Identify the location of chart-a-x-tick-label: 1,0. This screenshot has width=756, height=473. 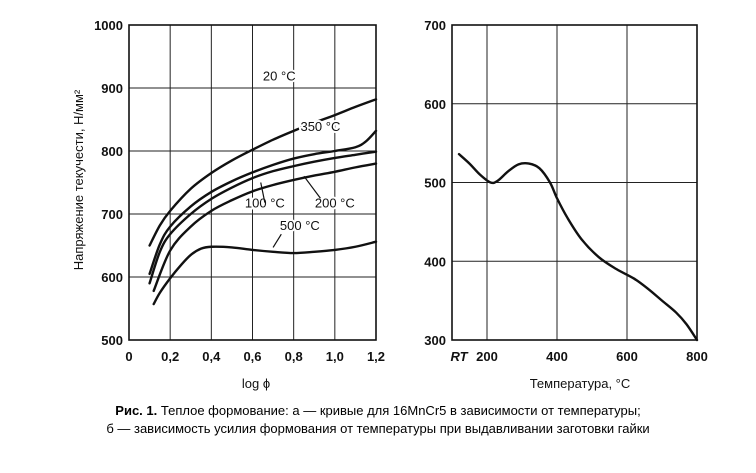
(335, 356).